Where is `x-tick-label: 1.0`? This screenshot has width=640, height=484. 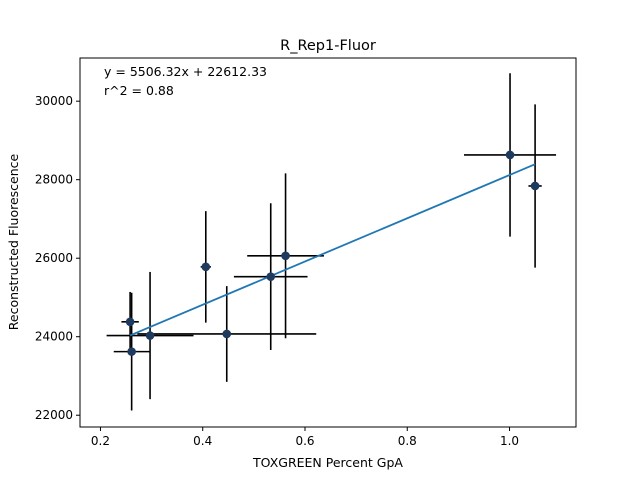 x-tick-label: 1.0 is located at coordinates (509, 441).